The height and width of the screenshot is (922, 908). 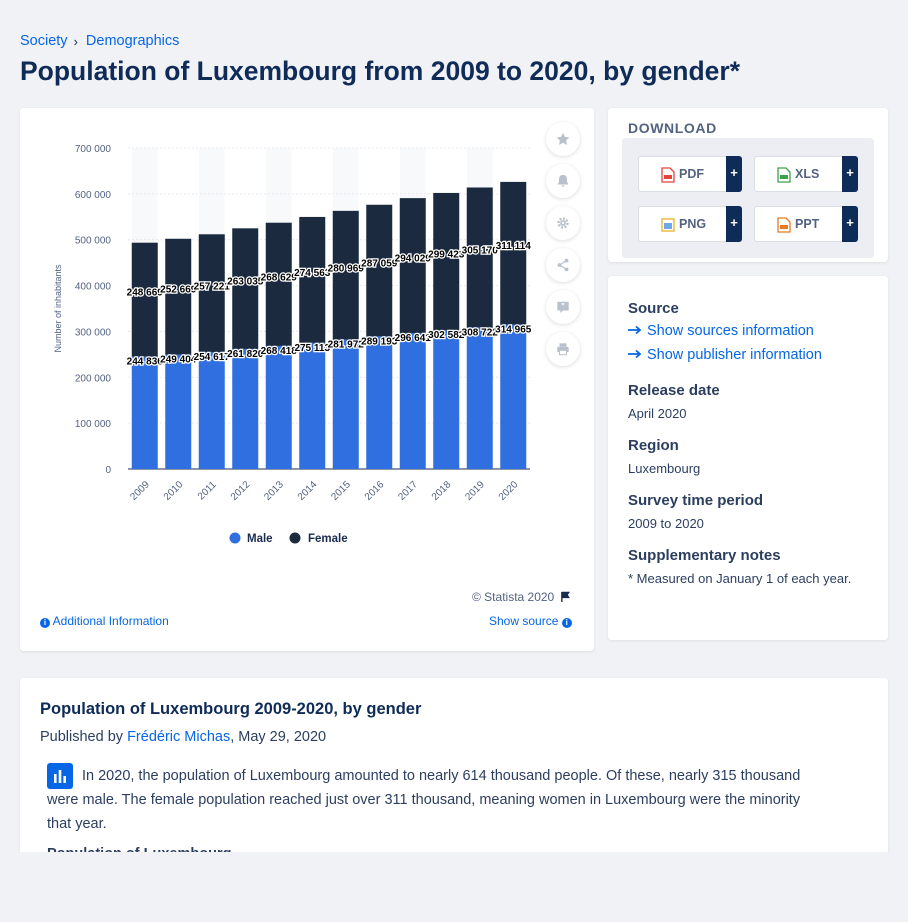 What do you see at coordinates (446, 255) in the screenshot?
I see `data-label-female: 299 423` at bounding box center [446, 255].